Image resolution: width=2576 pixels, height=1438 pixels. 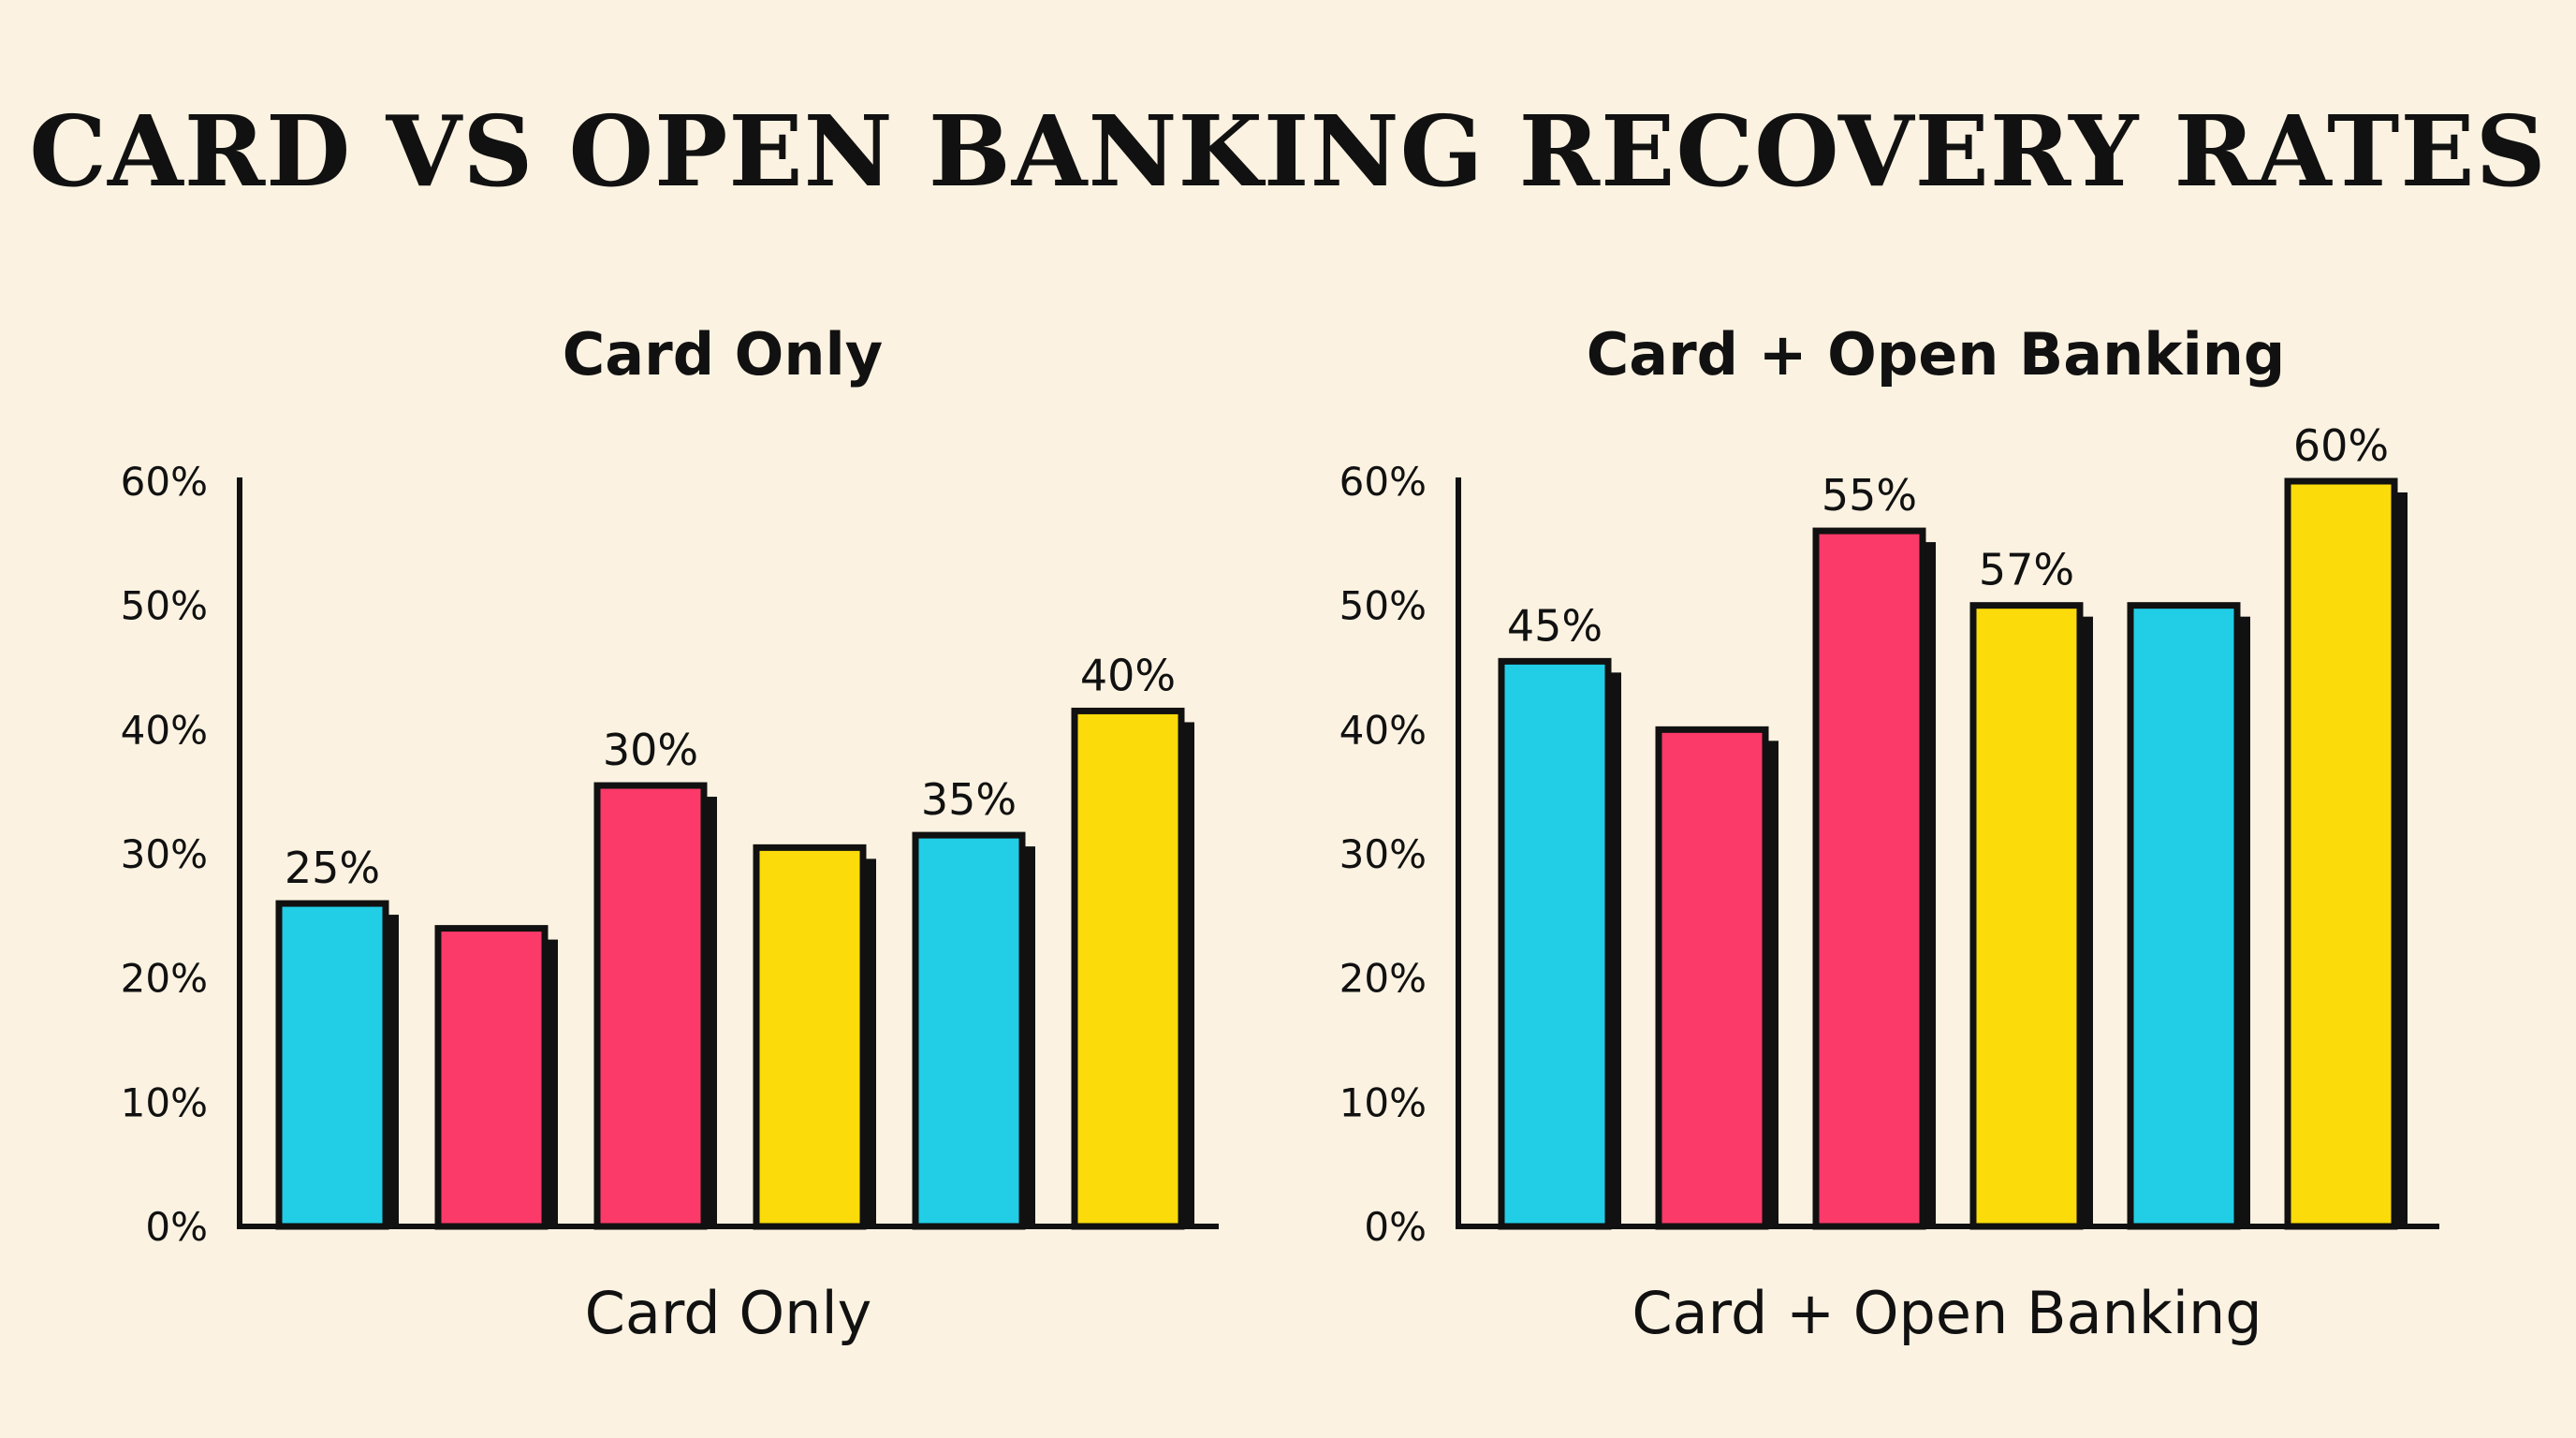 I want to click on data-label: 60%, so click(x=2341, y=445).